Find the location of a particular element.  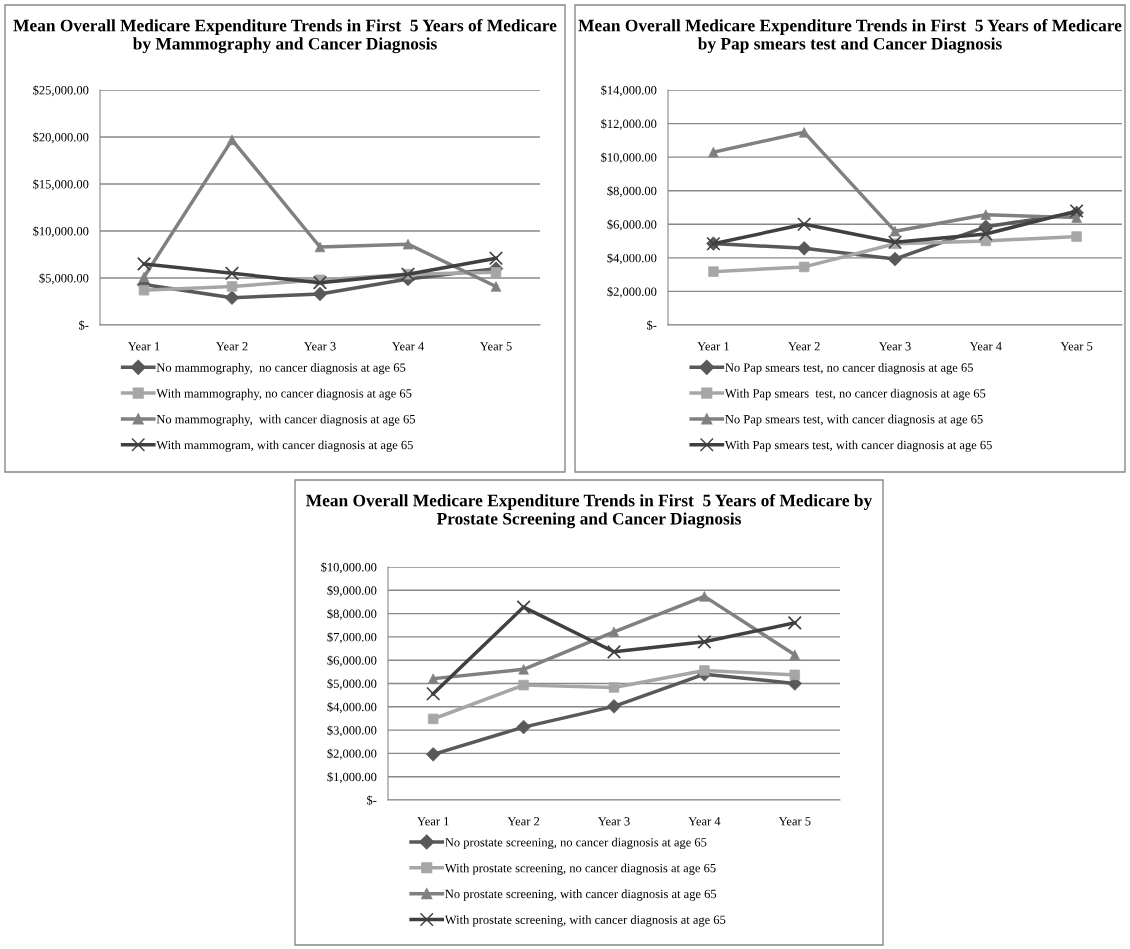

chart-title: Mean Overall Medicare Expenditure Trends in First 5 Years of Medicare by Prostate Screening and Cancer Diagnosis is located at coordinates (589, 511).